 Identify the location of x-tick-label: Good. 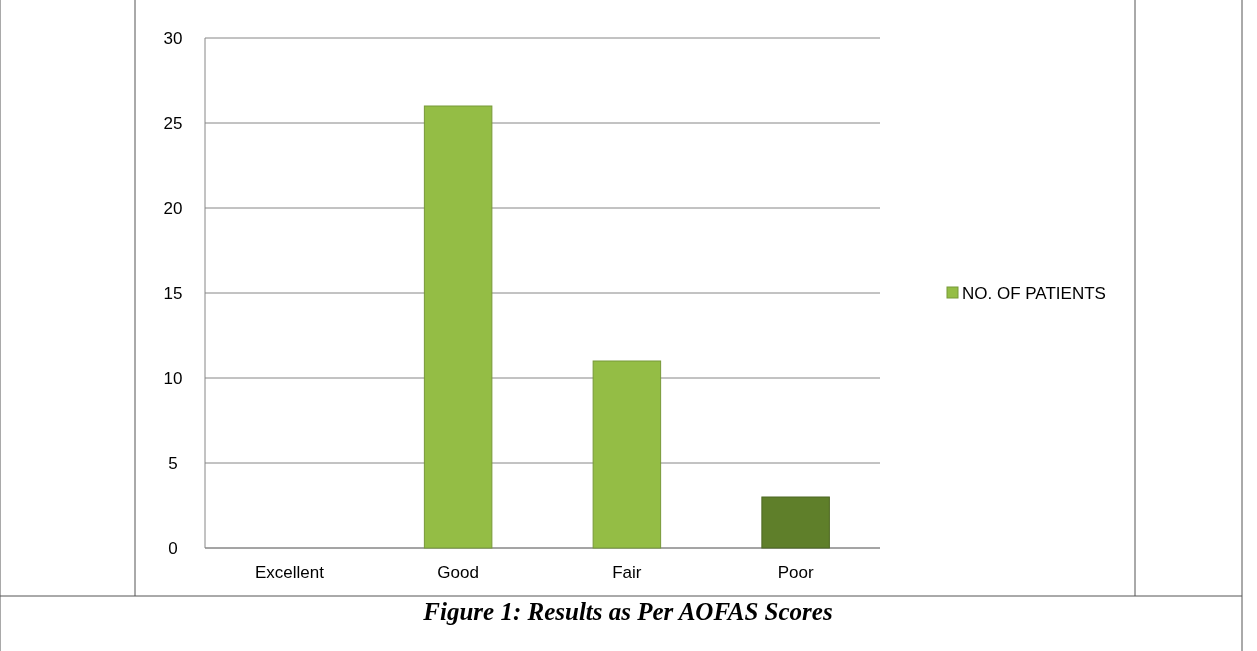
(458, 572).